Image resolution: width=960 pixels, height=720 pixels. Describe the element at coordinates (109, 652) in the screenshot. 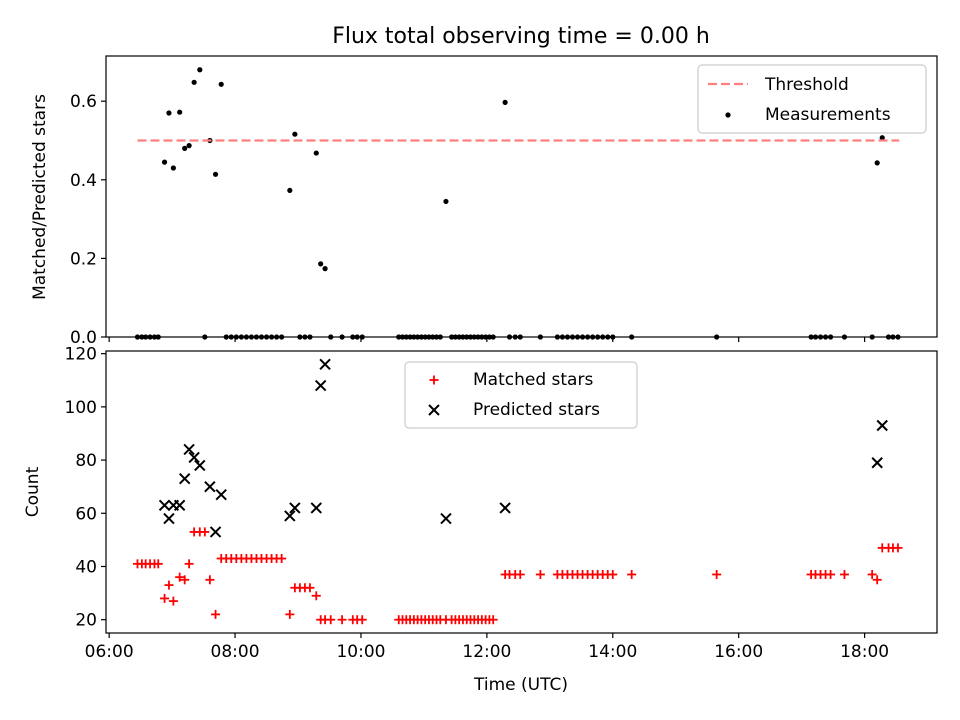

I see `bottom-x-tick-label-0: 06:00` at that location.